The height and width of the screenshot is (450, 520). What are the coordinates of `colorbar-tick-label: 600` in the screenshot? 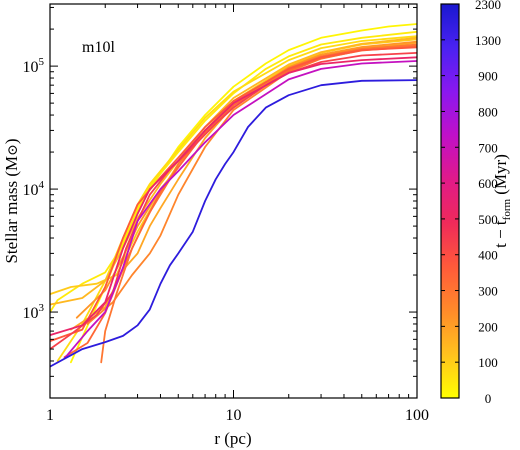 It's located at (488, 183).